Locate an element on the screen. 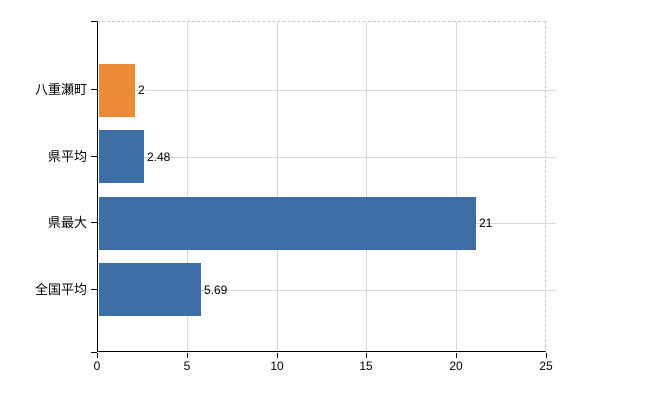 This screenshot has height=400, width=650. bar-value-label: 21 is located at coordinates (486, 223).